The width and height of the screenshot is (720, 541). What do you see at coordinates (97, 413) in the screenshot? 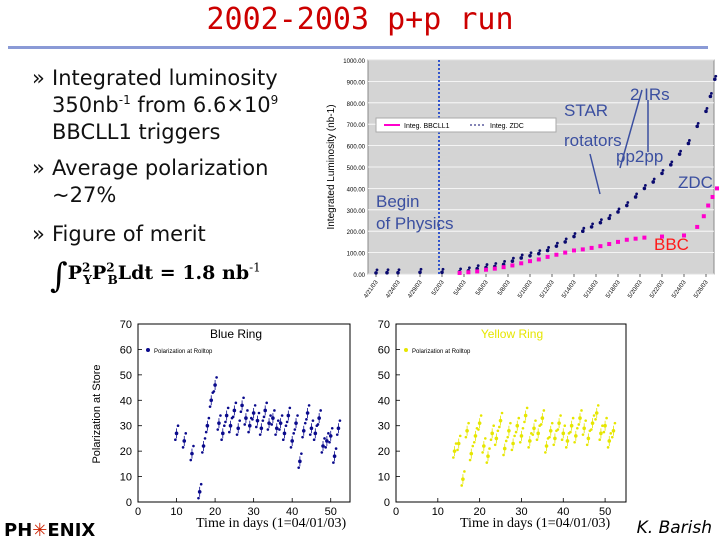
I see `y-axis-label: Polarization at Store` at bounding box center [97, 413].